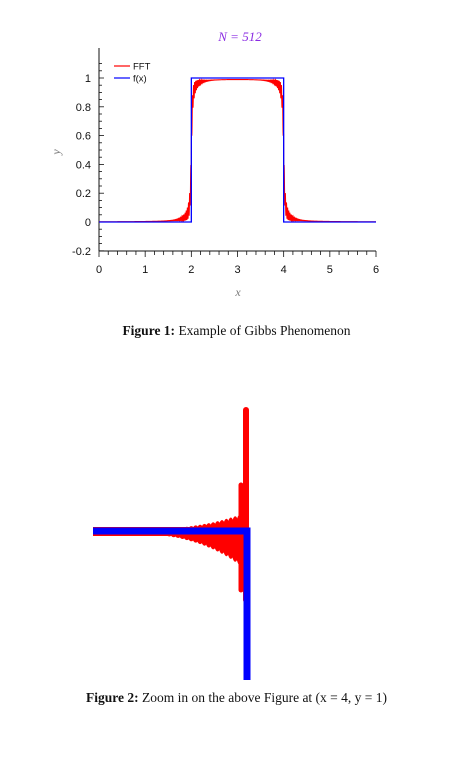 Image resolution: width=473 pixels, height=761 pixels. Describe the element at coordinates (191, 270) in the screenshot. I see `x-tick-label: 2` at that location.